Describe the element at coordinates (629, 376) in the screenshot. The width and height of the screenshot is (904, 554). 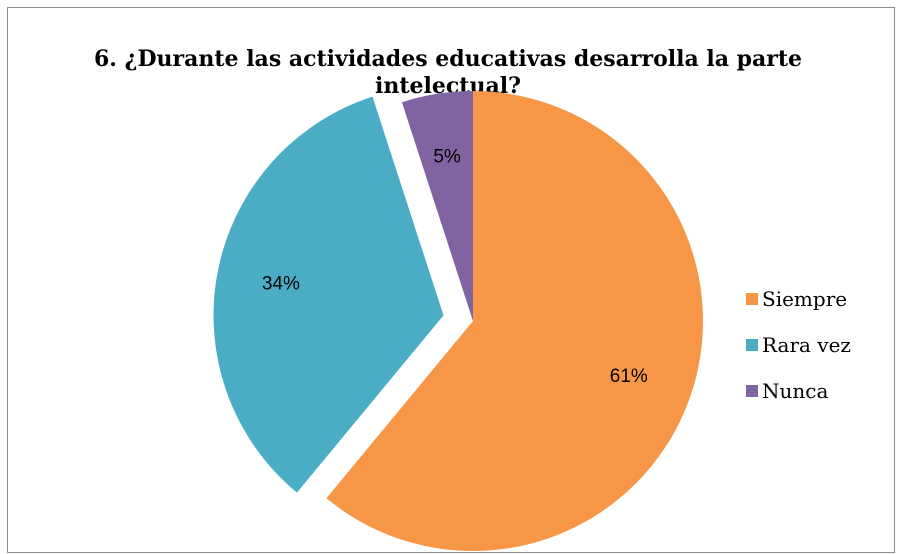
I see `data-label-siempre: 61%` at that location.